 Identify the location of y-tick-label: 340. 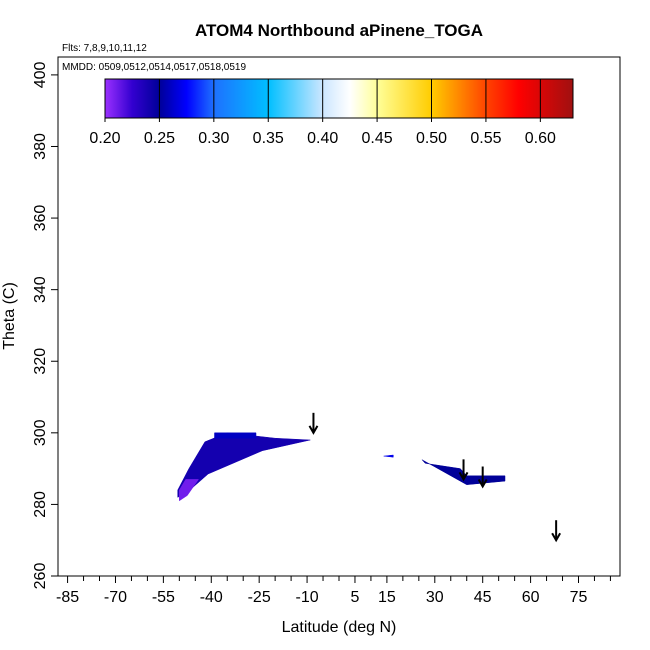
(40, 289).